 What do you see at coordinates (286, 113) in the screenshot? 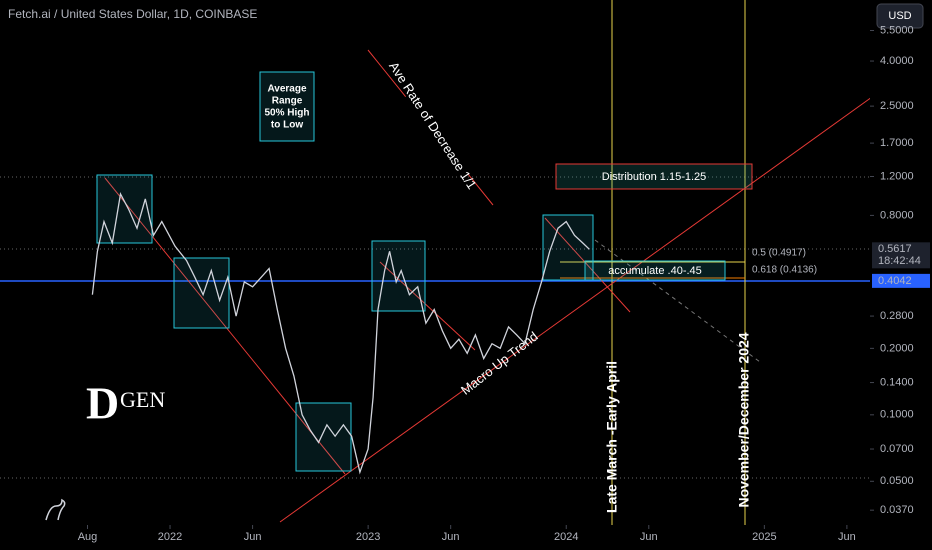
I see `note: 50% High` at bounding box center [286, 113].